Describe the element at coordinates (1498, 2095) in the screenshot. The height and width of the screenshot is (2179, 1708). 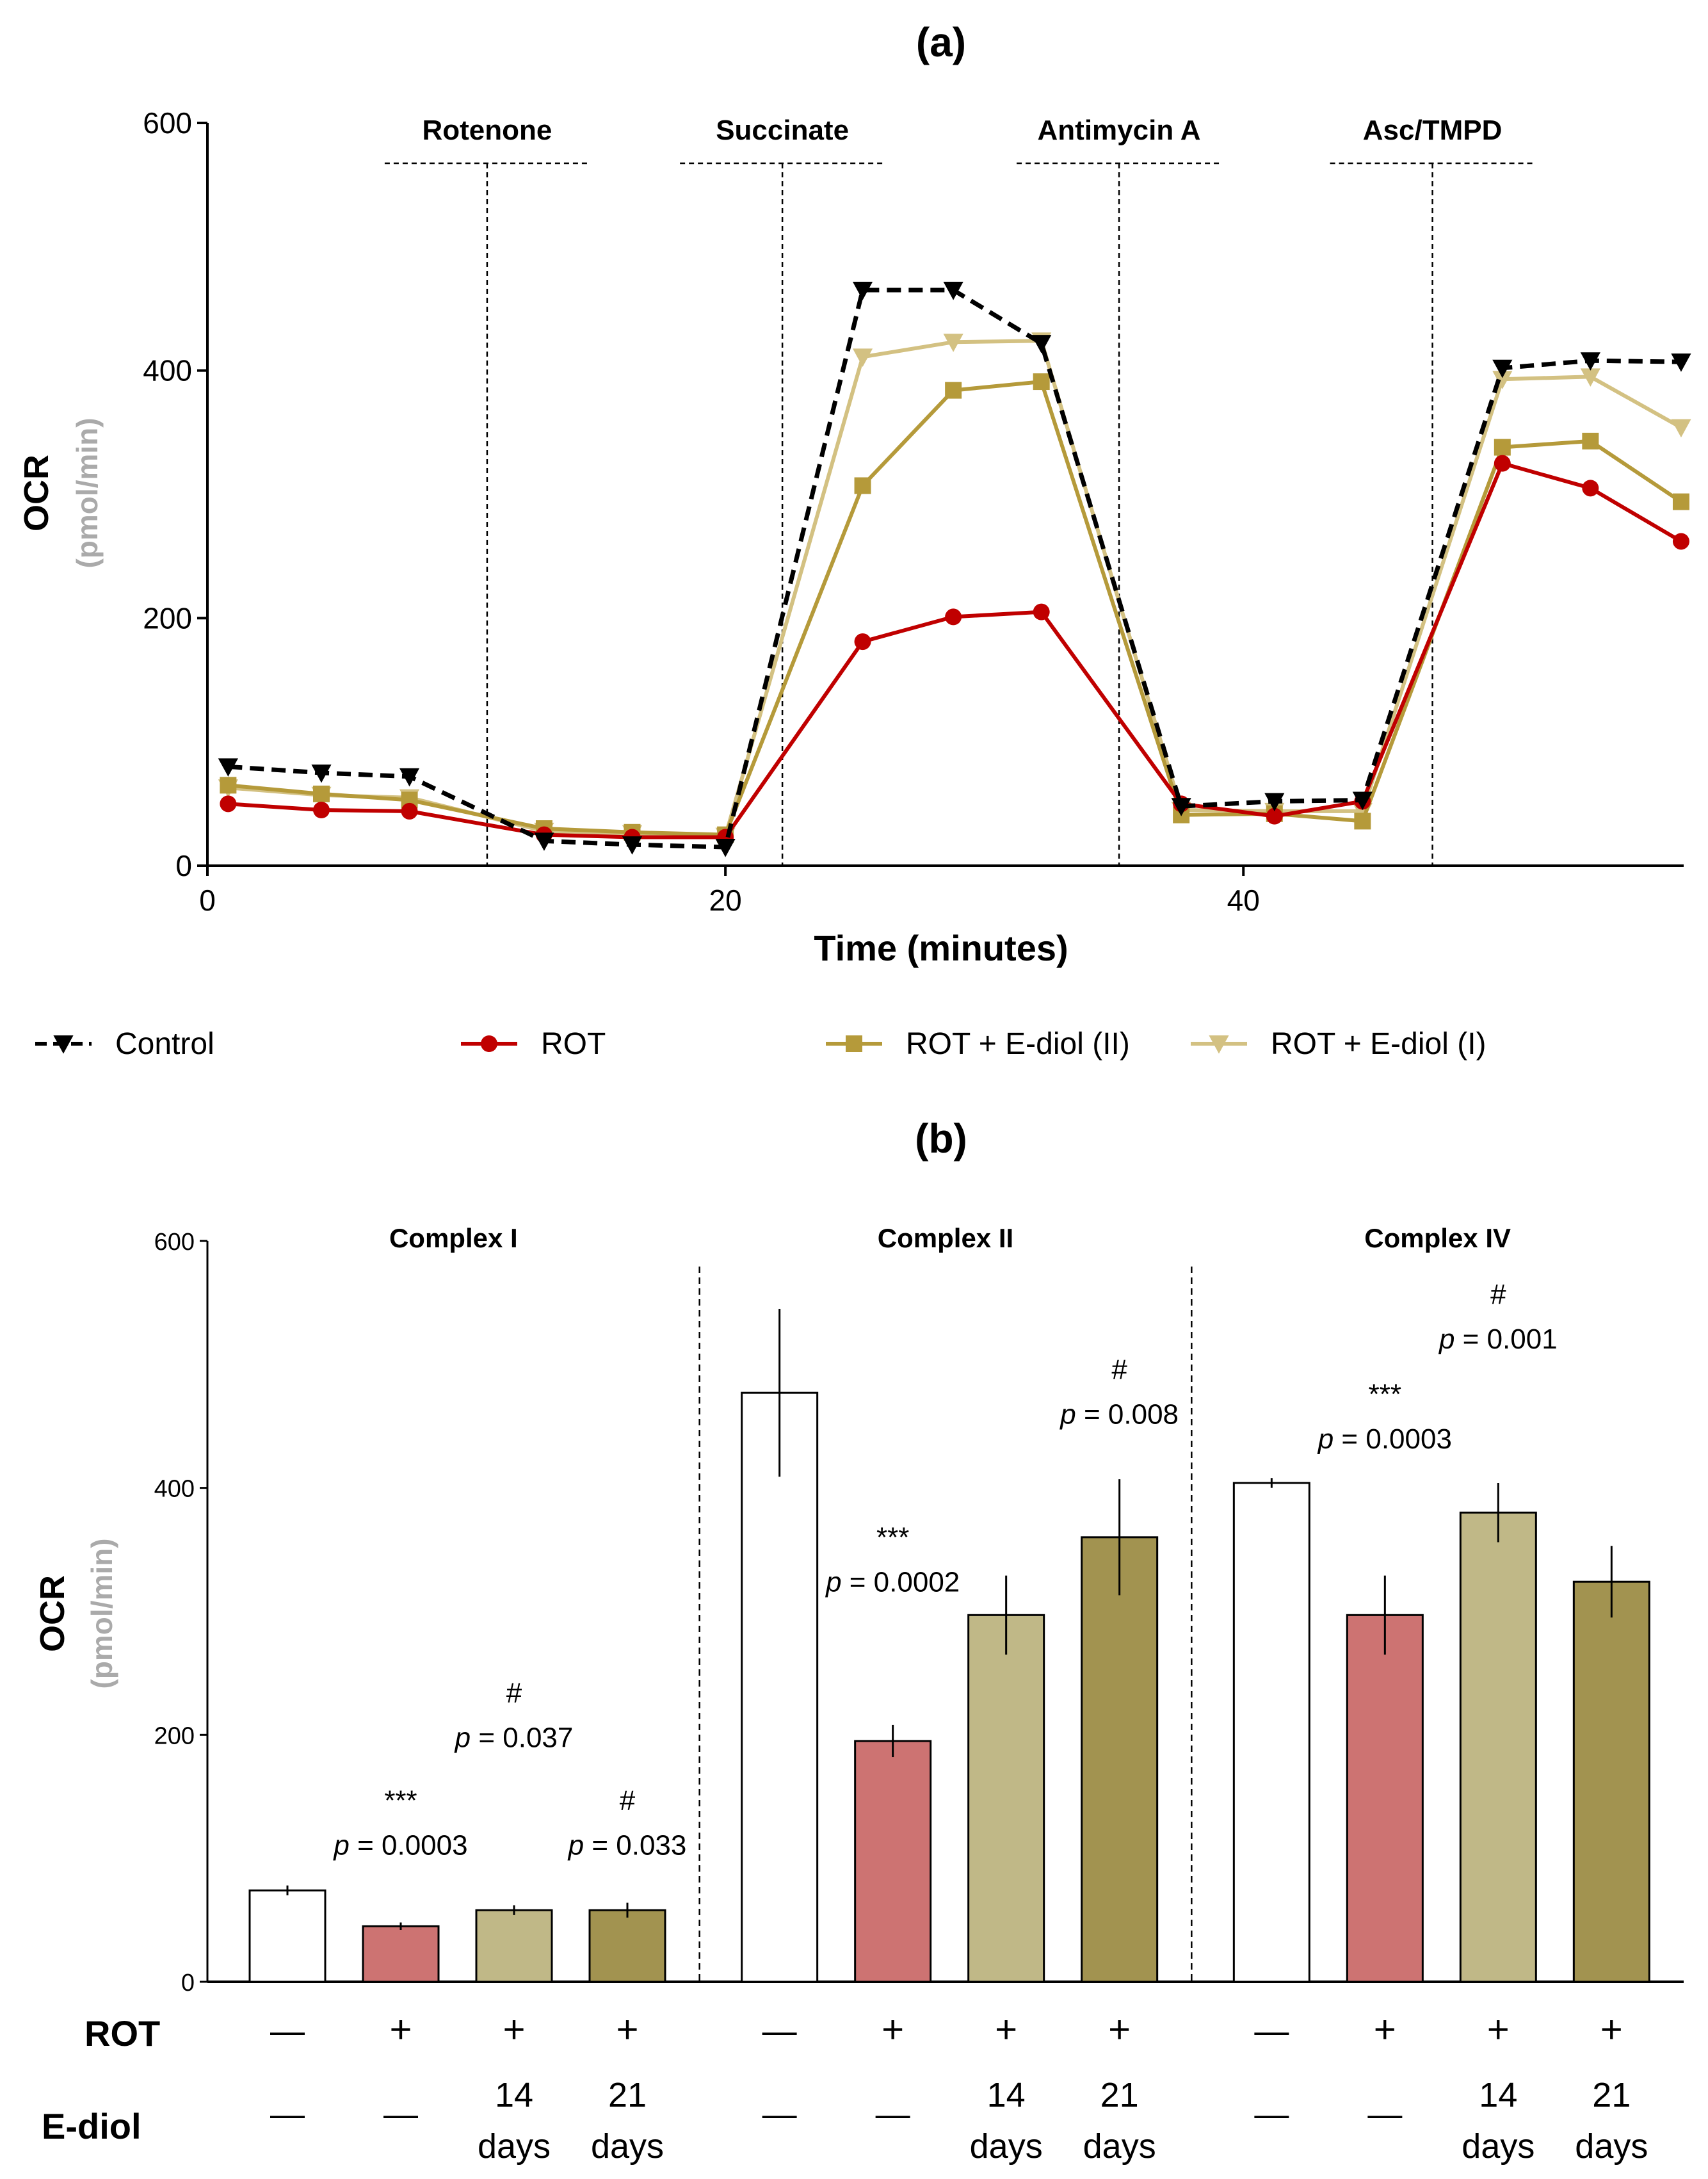
I see `row-cell: 14` at that location.